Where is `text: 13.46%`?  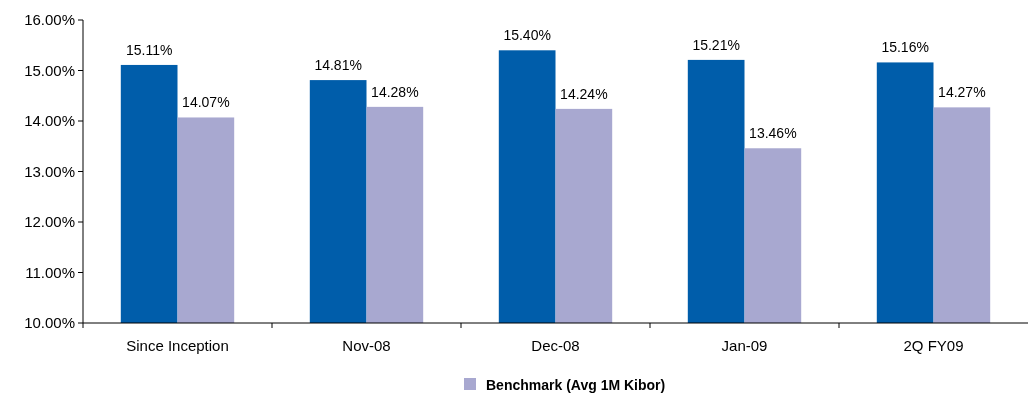 text: 13.46% is located at coordinates (773, 133).